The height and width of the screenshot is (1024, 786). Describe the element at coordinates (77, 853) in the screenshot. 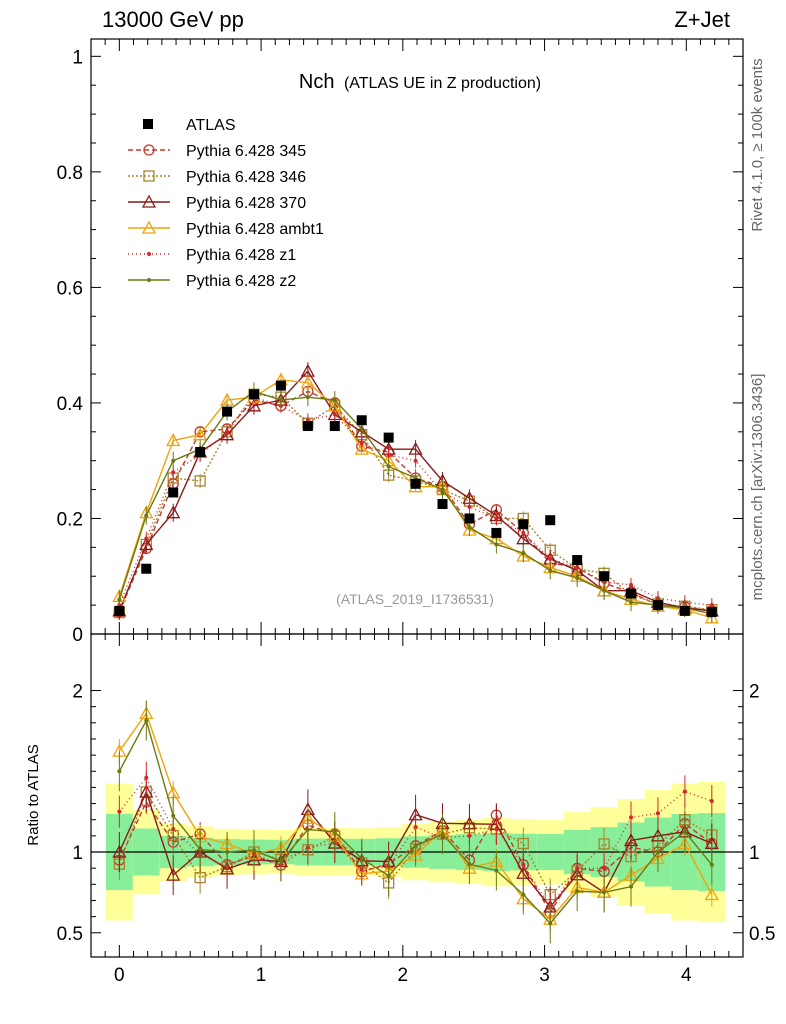

I see `ratio-y-tick-label: 1` at that location.